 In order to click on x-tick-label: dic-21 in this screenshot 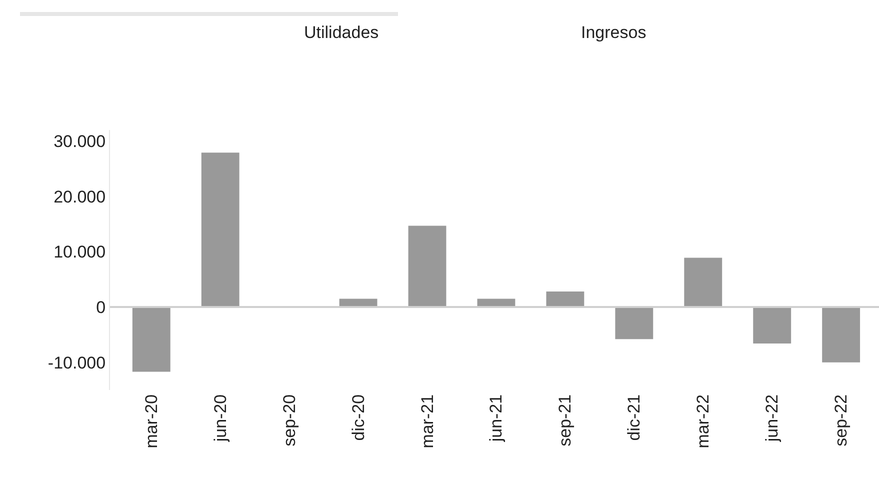, I will do `click(634, 417)`.